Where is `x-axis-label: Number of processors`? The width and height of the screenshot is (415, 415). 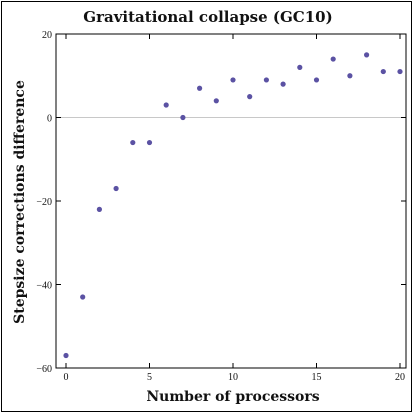 x-axis-label: Number of processors is located at coordinates (232, 397).